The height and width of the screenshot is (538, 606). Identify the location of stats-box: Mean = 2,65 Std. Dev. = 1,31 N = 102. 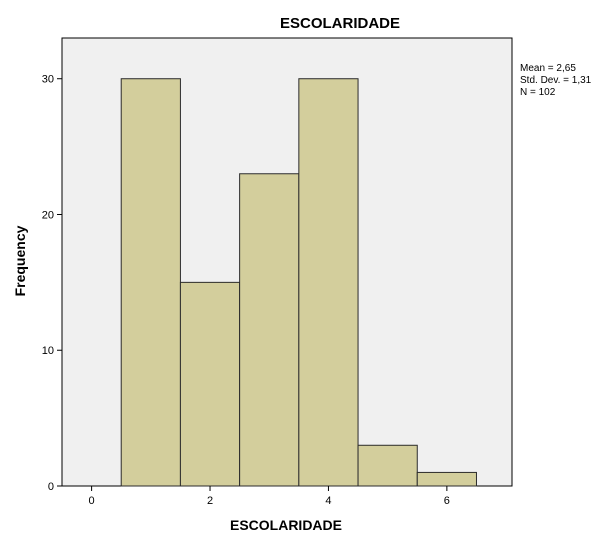
(556, 80).